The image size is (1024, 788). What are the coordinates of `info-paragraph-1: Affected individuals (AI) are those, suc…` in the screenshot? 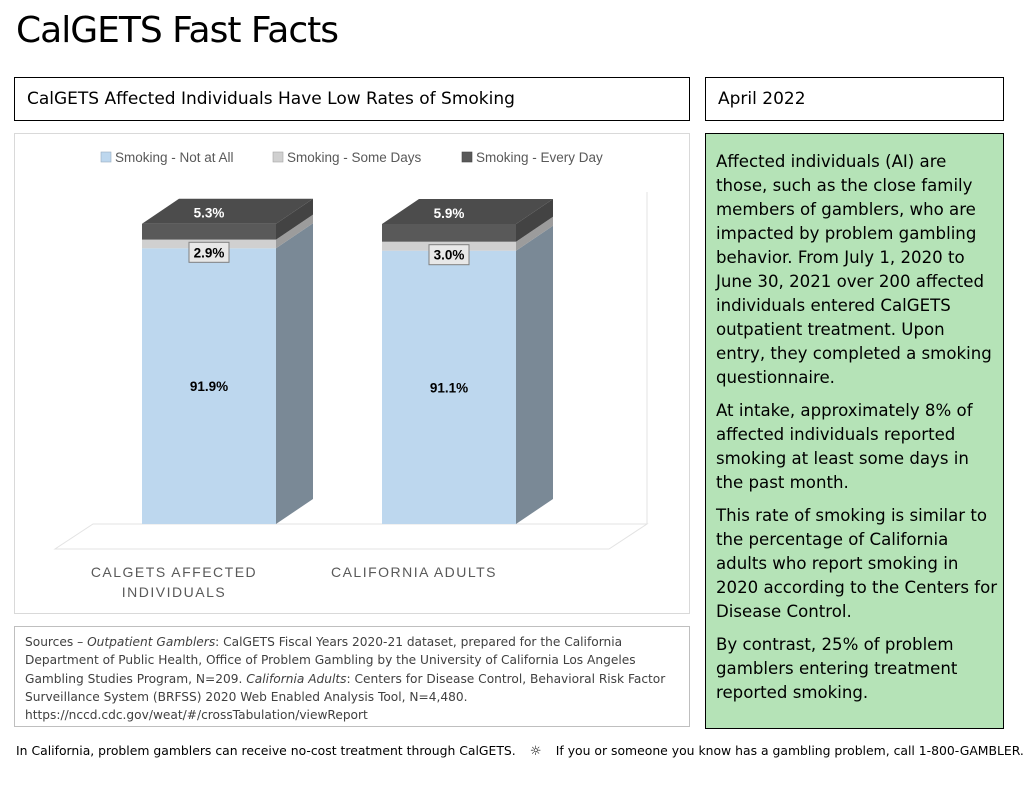 It's located at (854, 269).